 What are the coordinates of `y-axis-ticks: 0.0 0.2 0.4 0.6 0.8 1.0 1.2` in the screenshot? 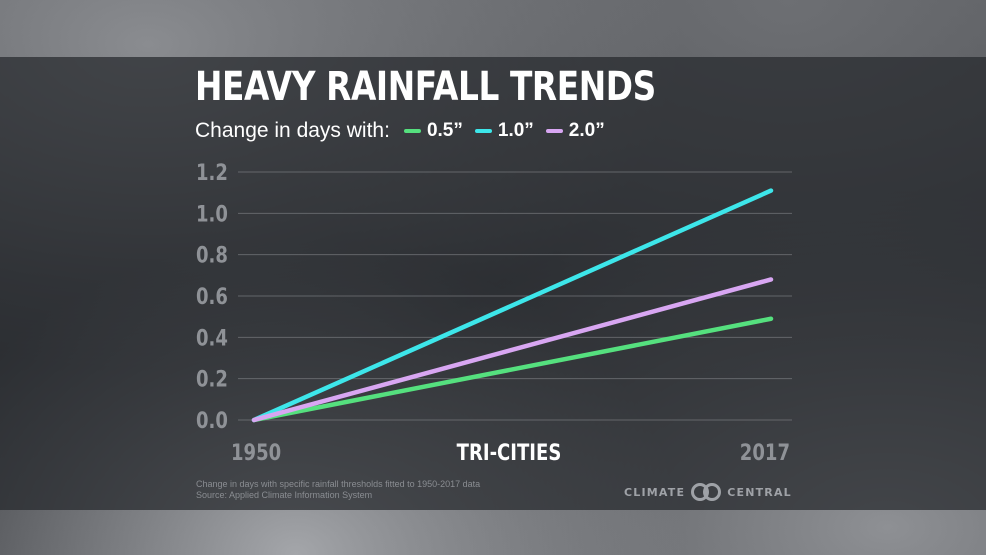 It's located at (212, 296).